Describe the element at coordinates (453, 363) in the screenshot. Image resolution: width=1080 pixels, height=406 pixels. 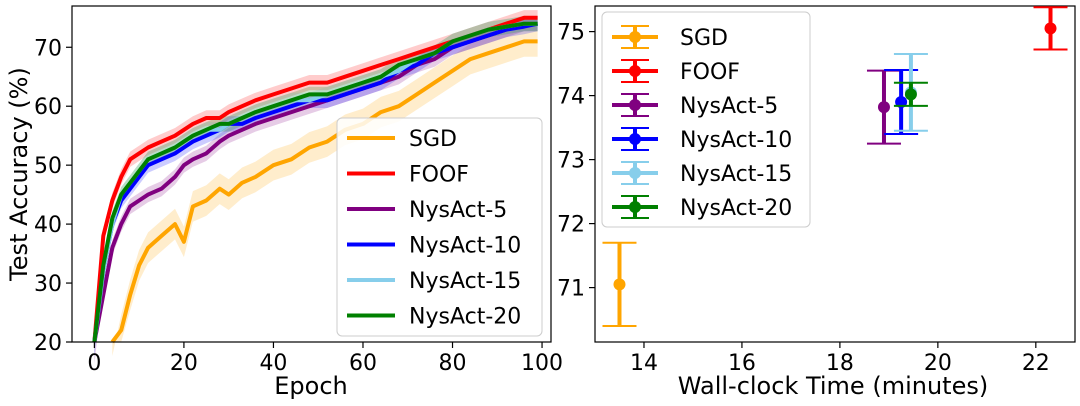
I see `x-tick-label: 80` at that location.